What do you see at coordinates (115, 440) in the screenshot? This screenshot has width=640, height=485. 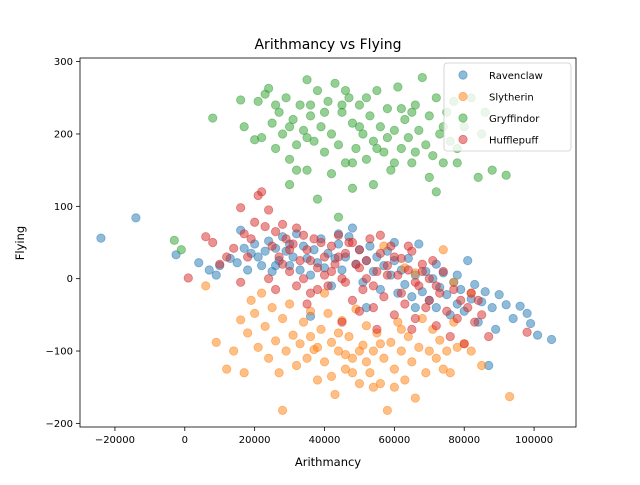 I see `x-tick-label: −20000` at bounding box center [115, 440].